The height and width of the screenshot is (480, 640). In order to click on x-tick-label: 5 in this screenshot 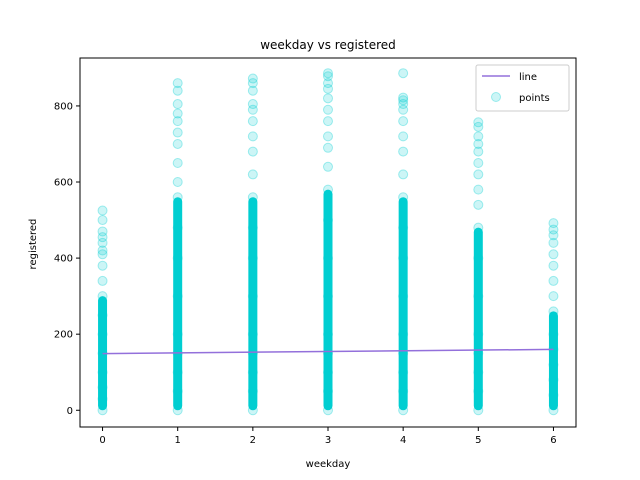, I will do `click(478, 440)`.